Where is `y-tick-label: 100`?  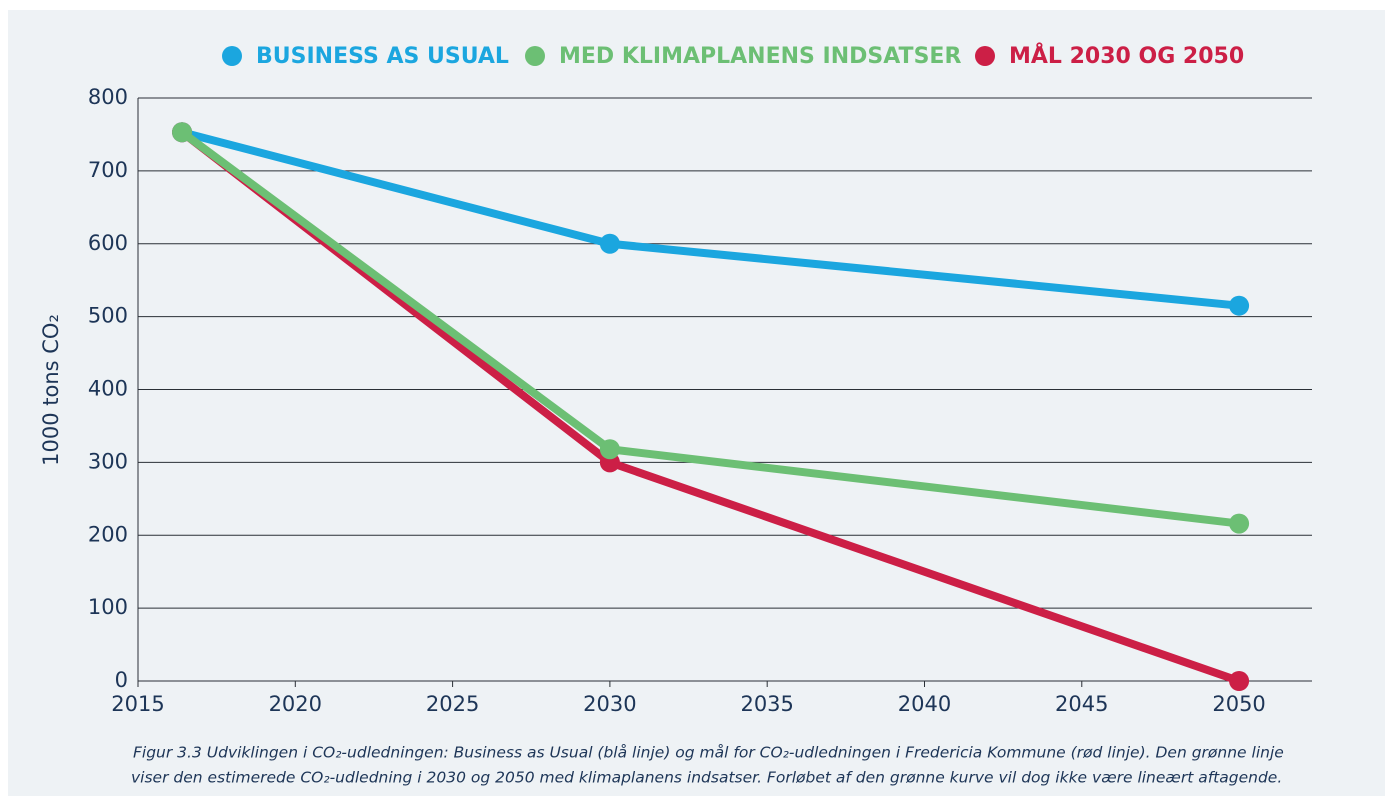 y-tick-label: 100 is located at coordinates (108, 607).